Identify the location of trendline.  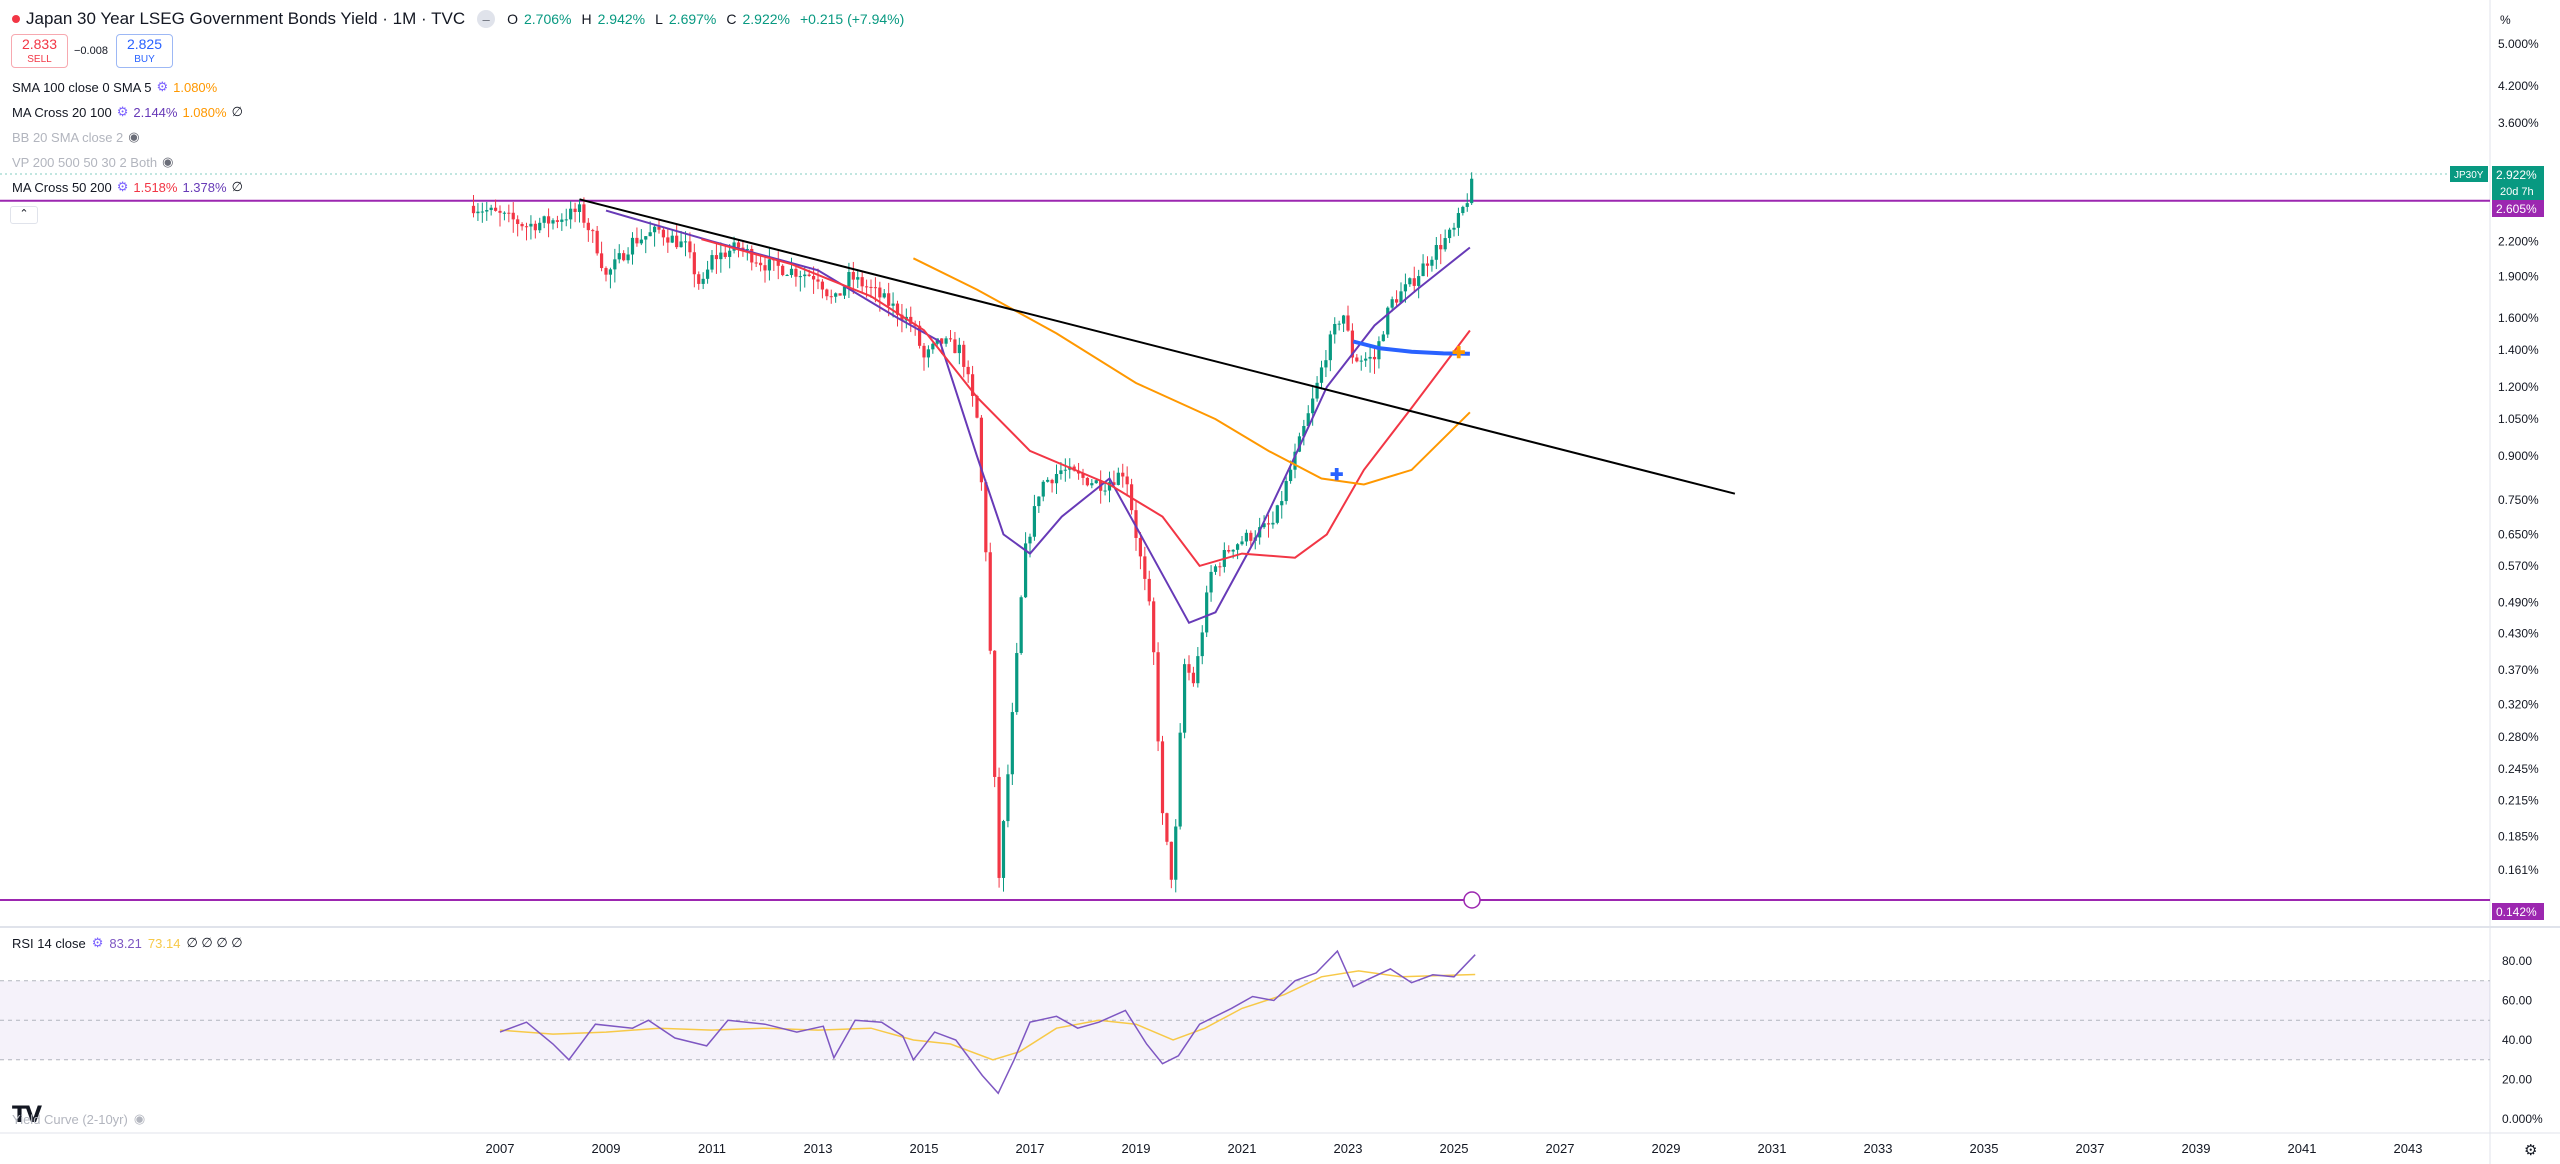
(1157, 346).